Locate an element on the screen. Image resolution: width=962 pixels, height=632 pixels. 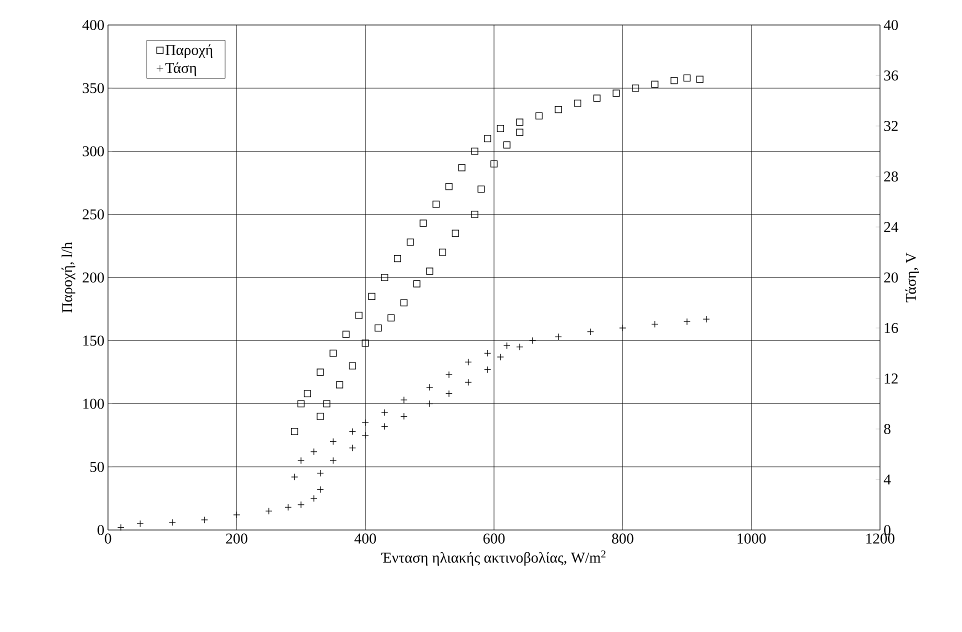
y-axis-title: Παροχή, l/h is located at coordinates (69, 277).